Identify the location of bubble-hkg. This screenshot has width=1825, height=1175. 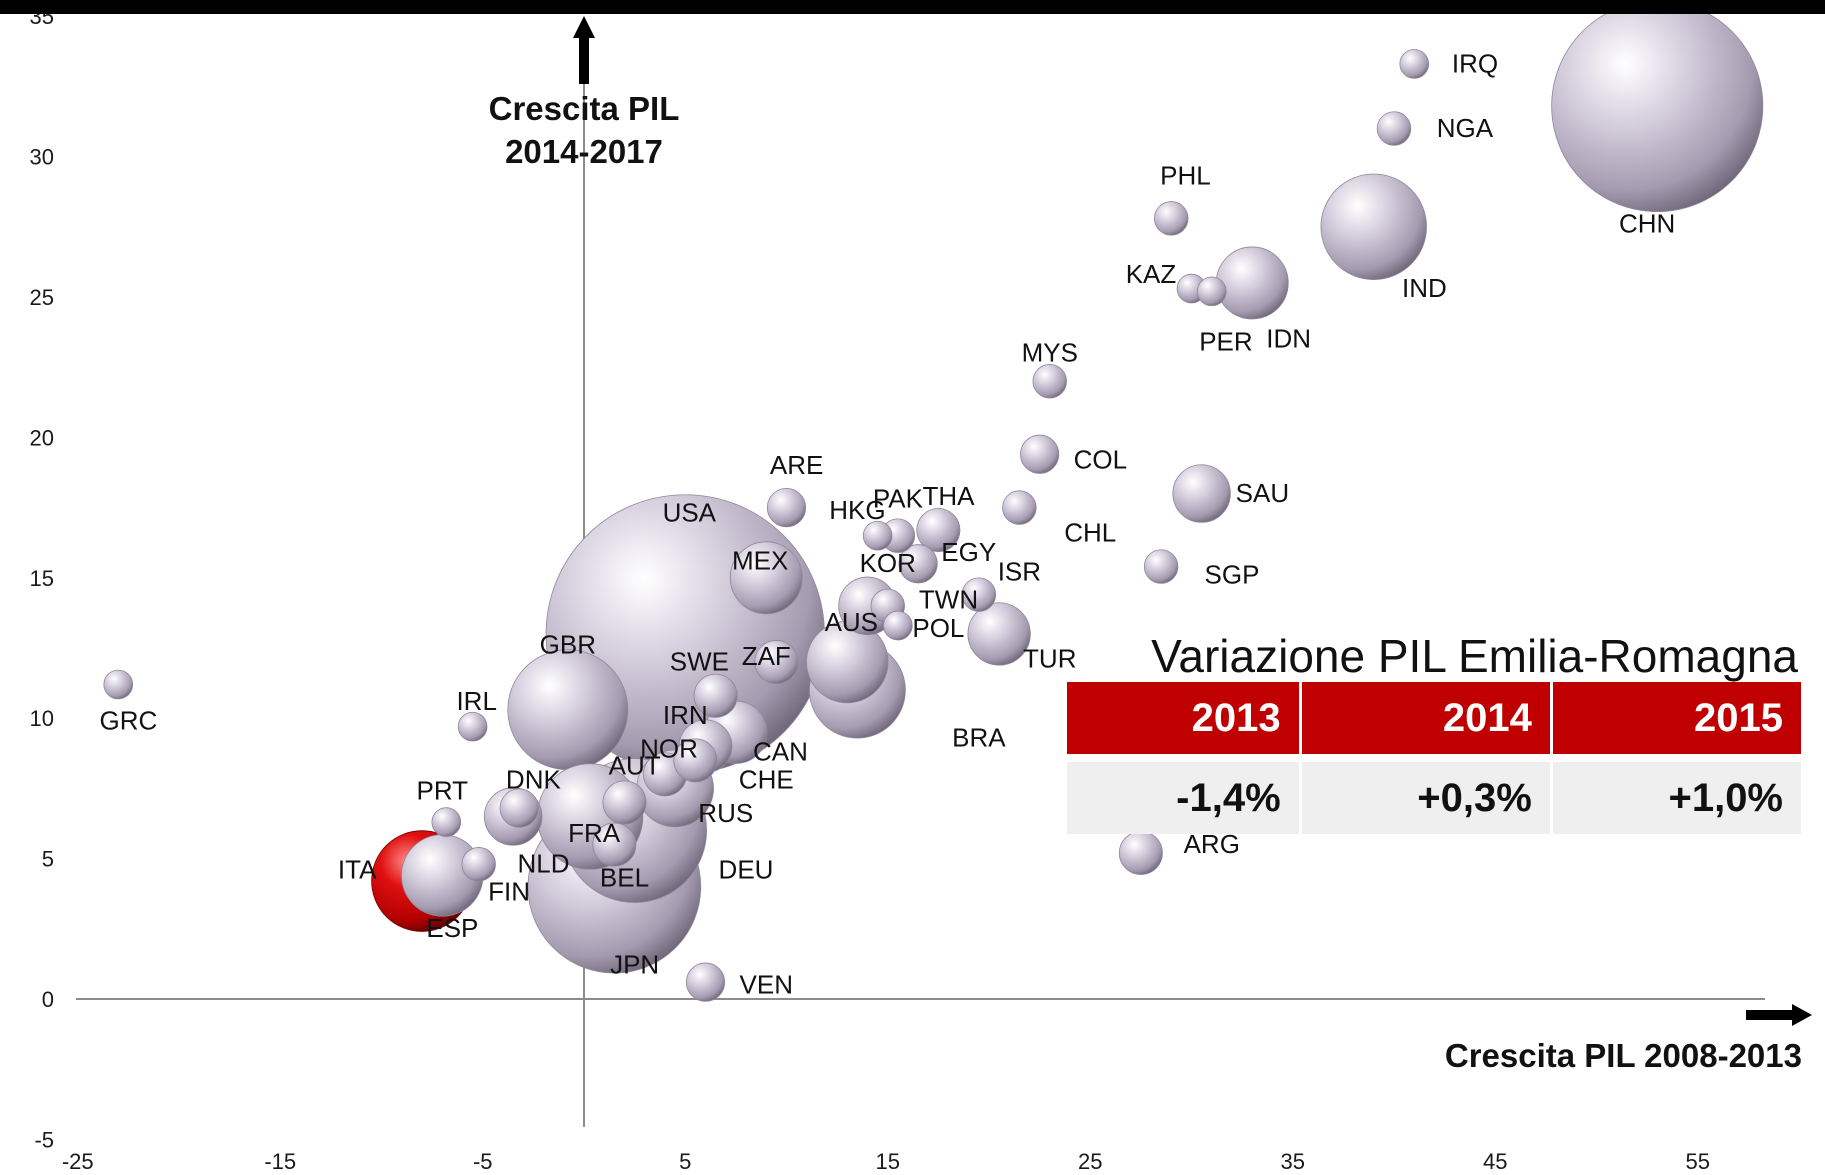
(877, 535).